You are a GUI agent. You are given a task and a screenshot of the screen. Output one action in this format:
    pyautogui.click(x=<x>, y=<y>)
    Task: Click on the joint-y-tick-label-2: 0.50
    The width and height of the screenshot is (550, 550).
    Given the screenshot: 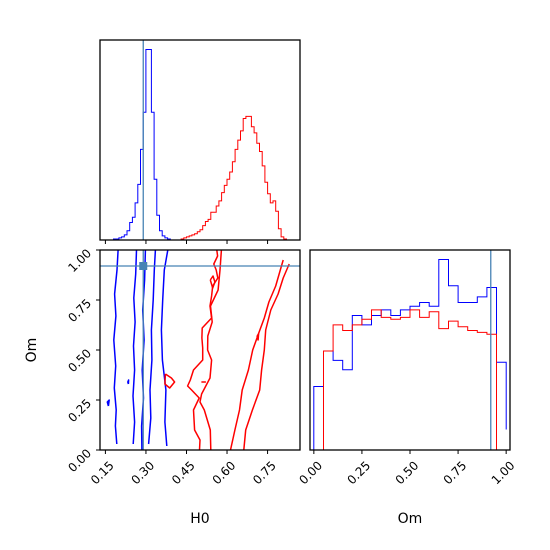 What is the action you would take?
    pyautogui.click(x=79, y=360)
    